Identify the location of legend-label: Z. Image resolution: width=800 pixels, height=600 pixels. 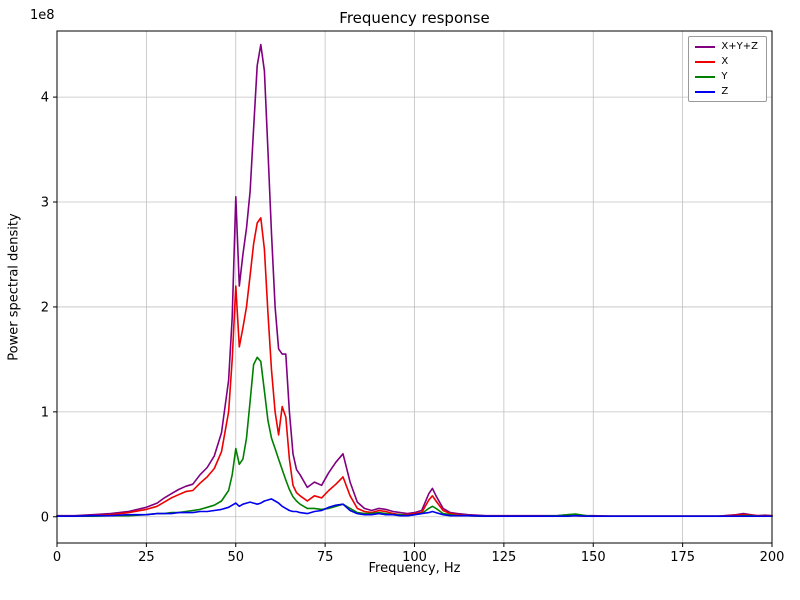
(725, 91).